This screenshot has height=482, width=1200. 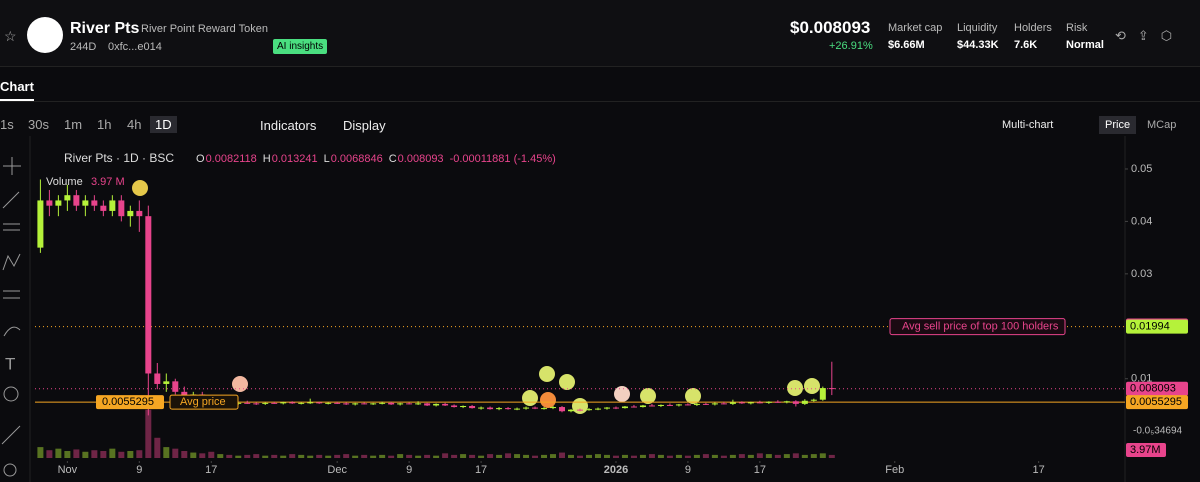 I want to click on interval: 1D, so click(x=163, y=124).